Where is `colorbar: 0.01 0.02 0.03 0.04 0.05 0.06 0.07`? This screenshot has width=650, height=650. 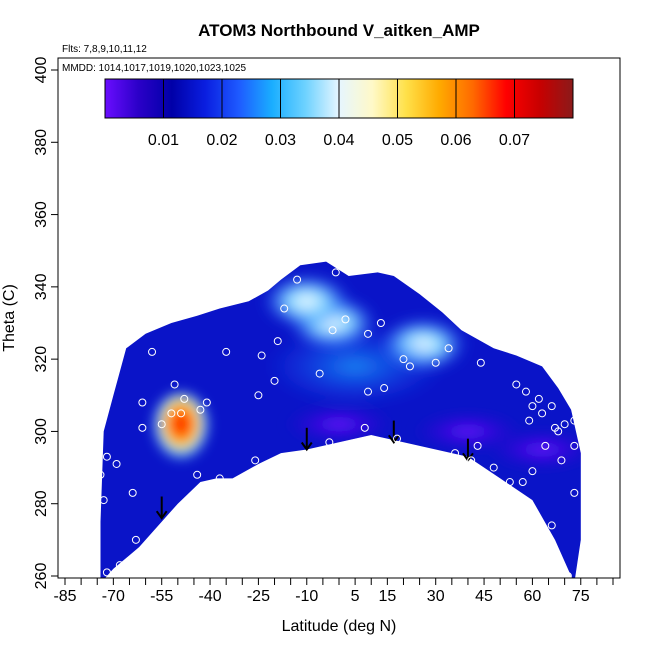 colorbar: 0.01 0.02 0.03 0.04 0.05 0.06 0.07 is located at coordinates (339, 113).